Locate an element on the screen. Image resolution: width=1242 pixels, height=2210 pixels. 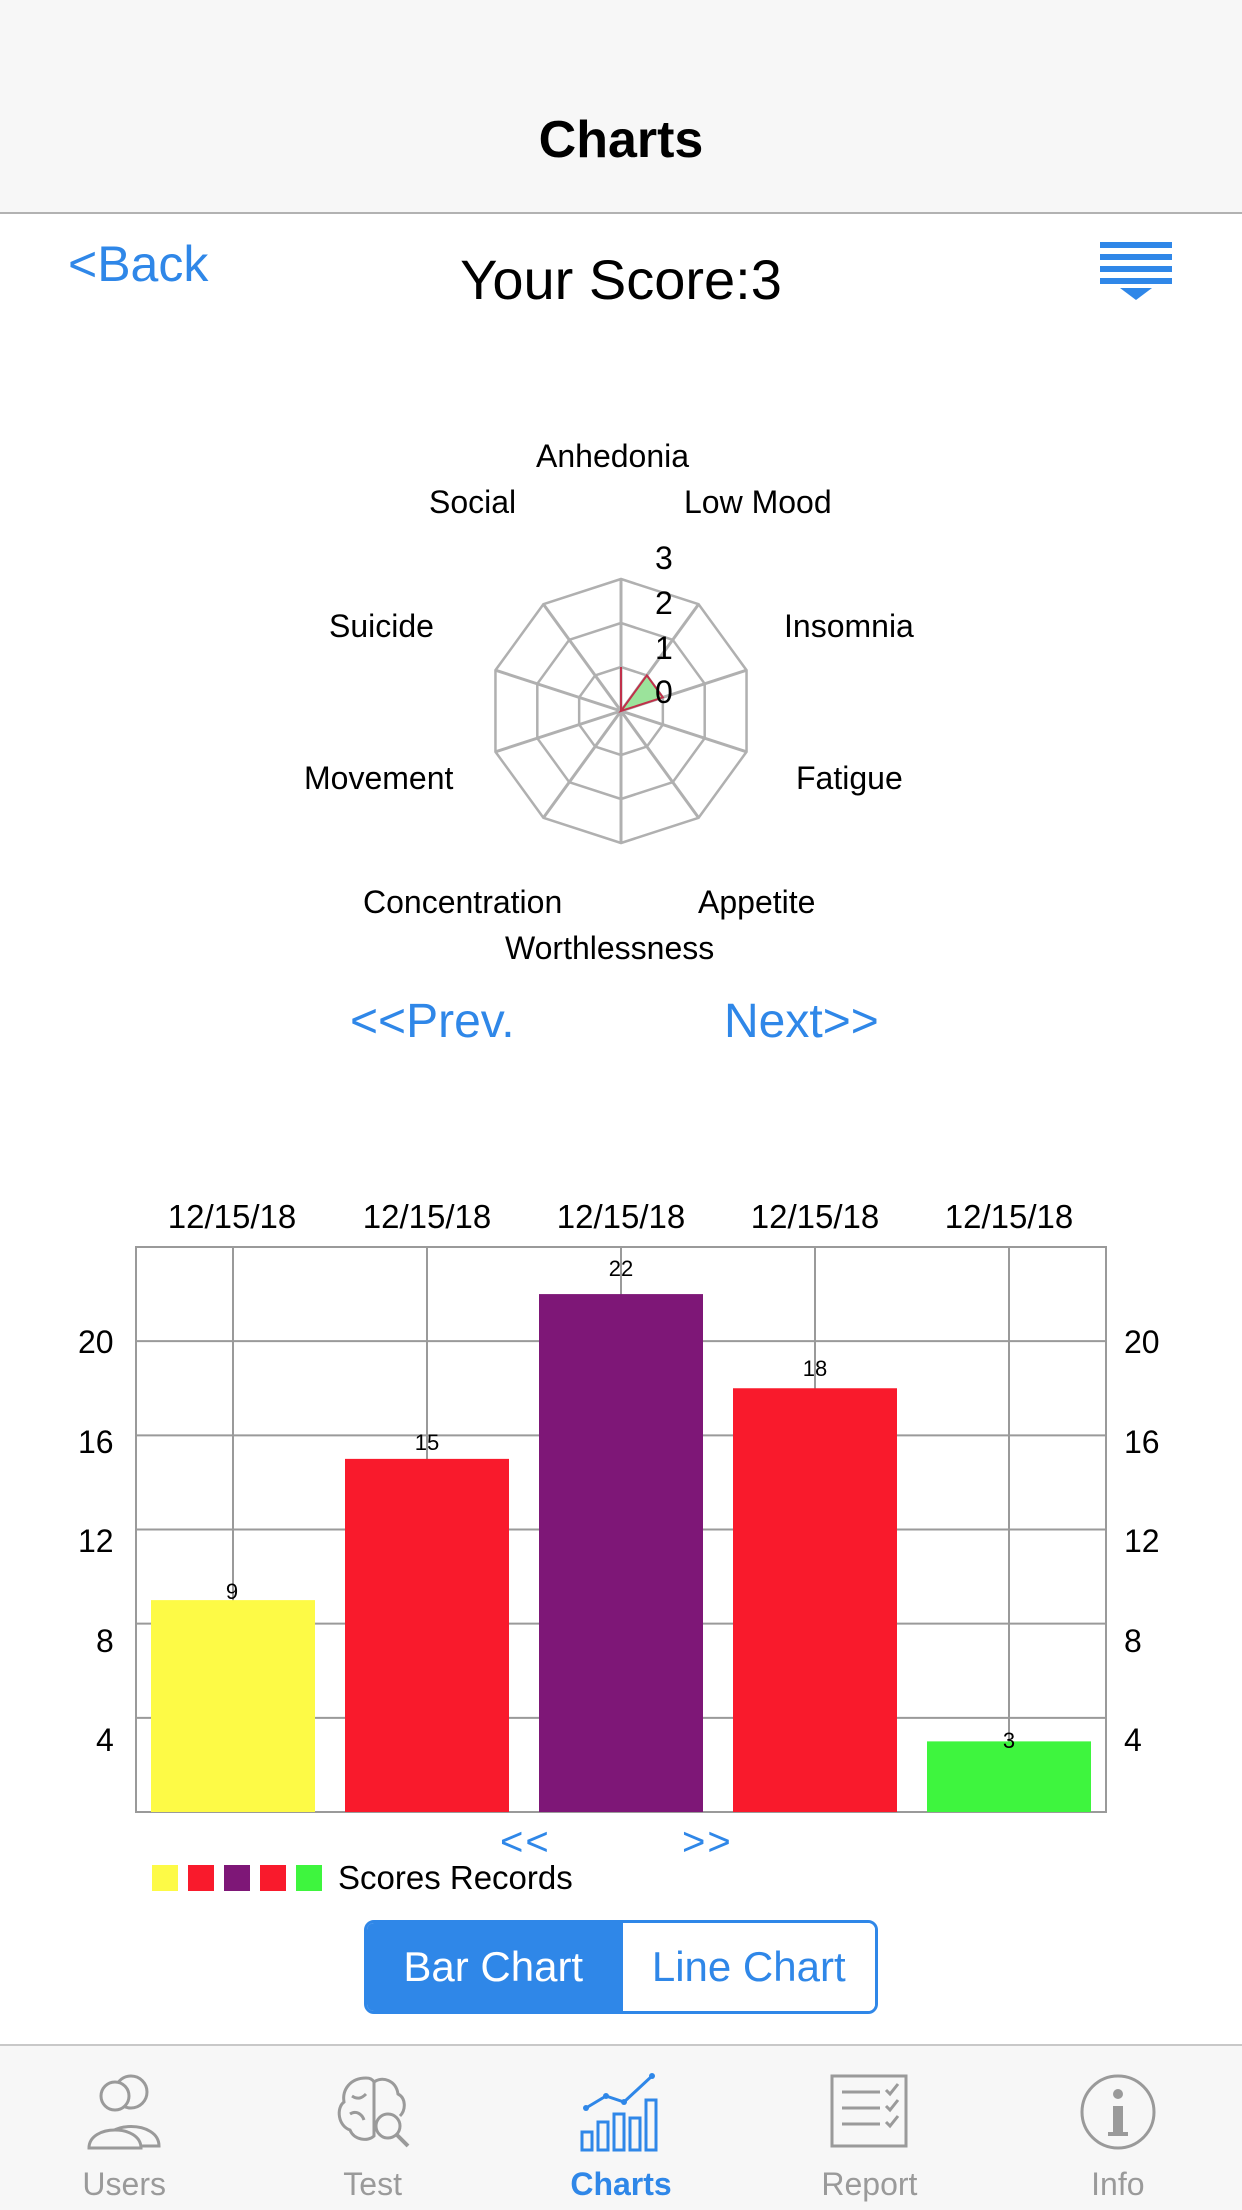
bar-value-label: 18 is located at coordinates (815, 1368).